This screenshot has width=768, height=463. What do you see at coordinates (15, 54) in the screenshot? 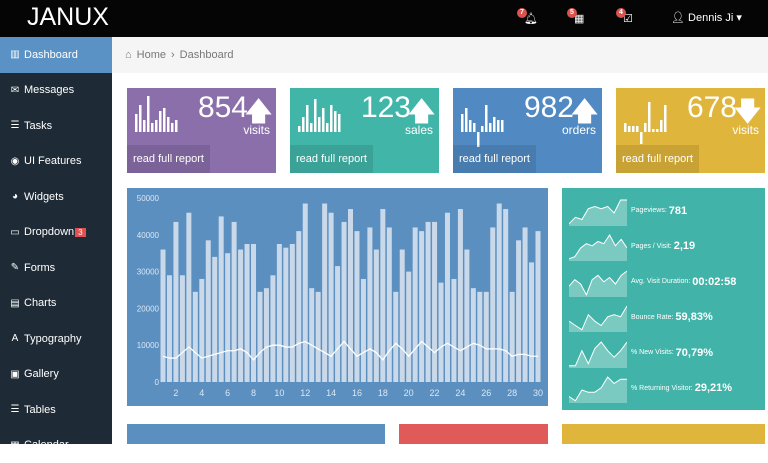
I see `bar-chart-icon: ▥` at bounding box center [15, 54].